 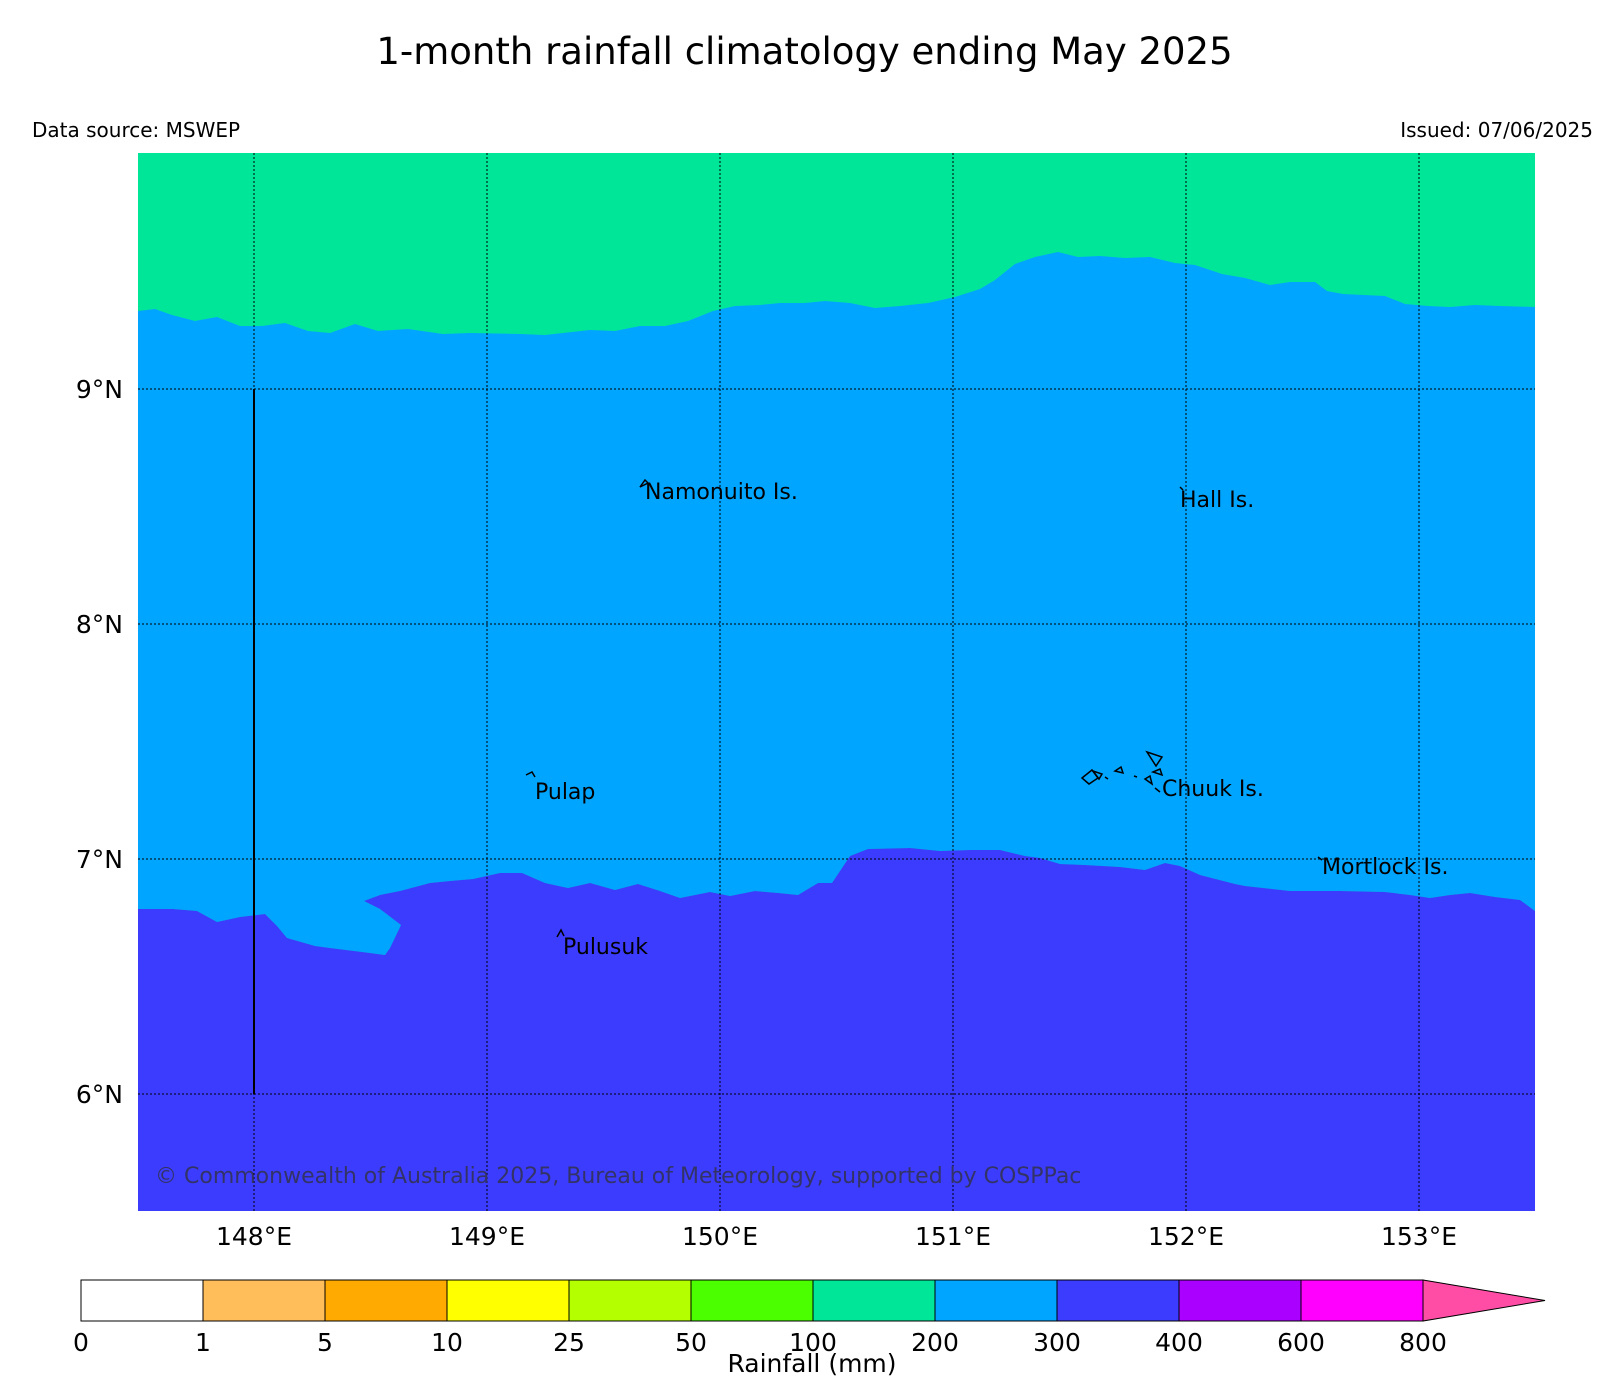 What do you see at coordinates (811, 1363) in the screenshot?
I see `colorbar-title: Rainfall (mm)` at bounding box center [811, 1363].